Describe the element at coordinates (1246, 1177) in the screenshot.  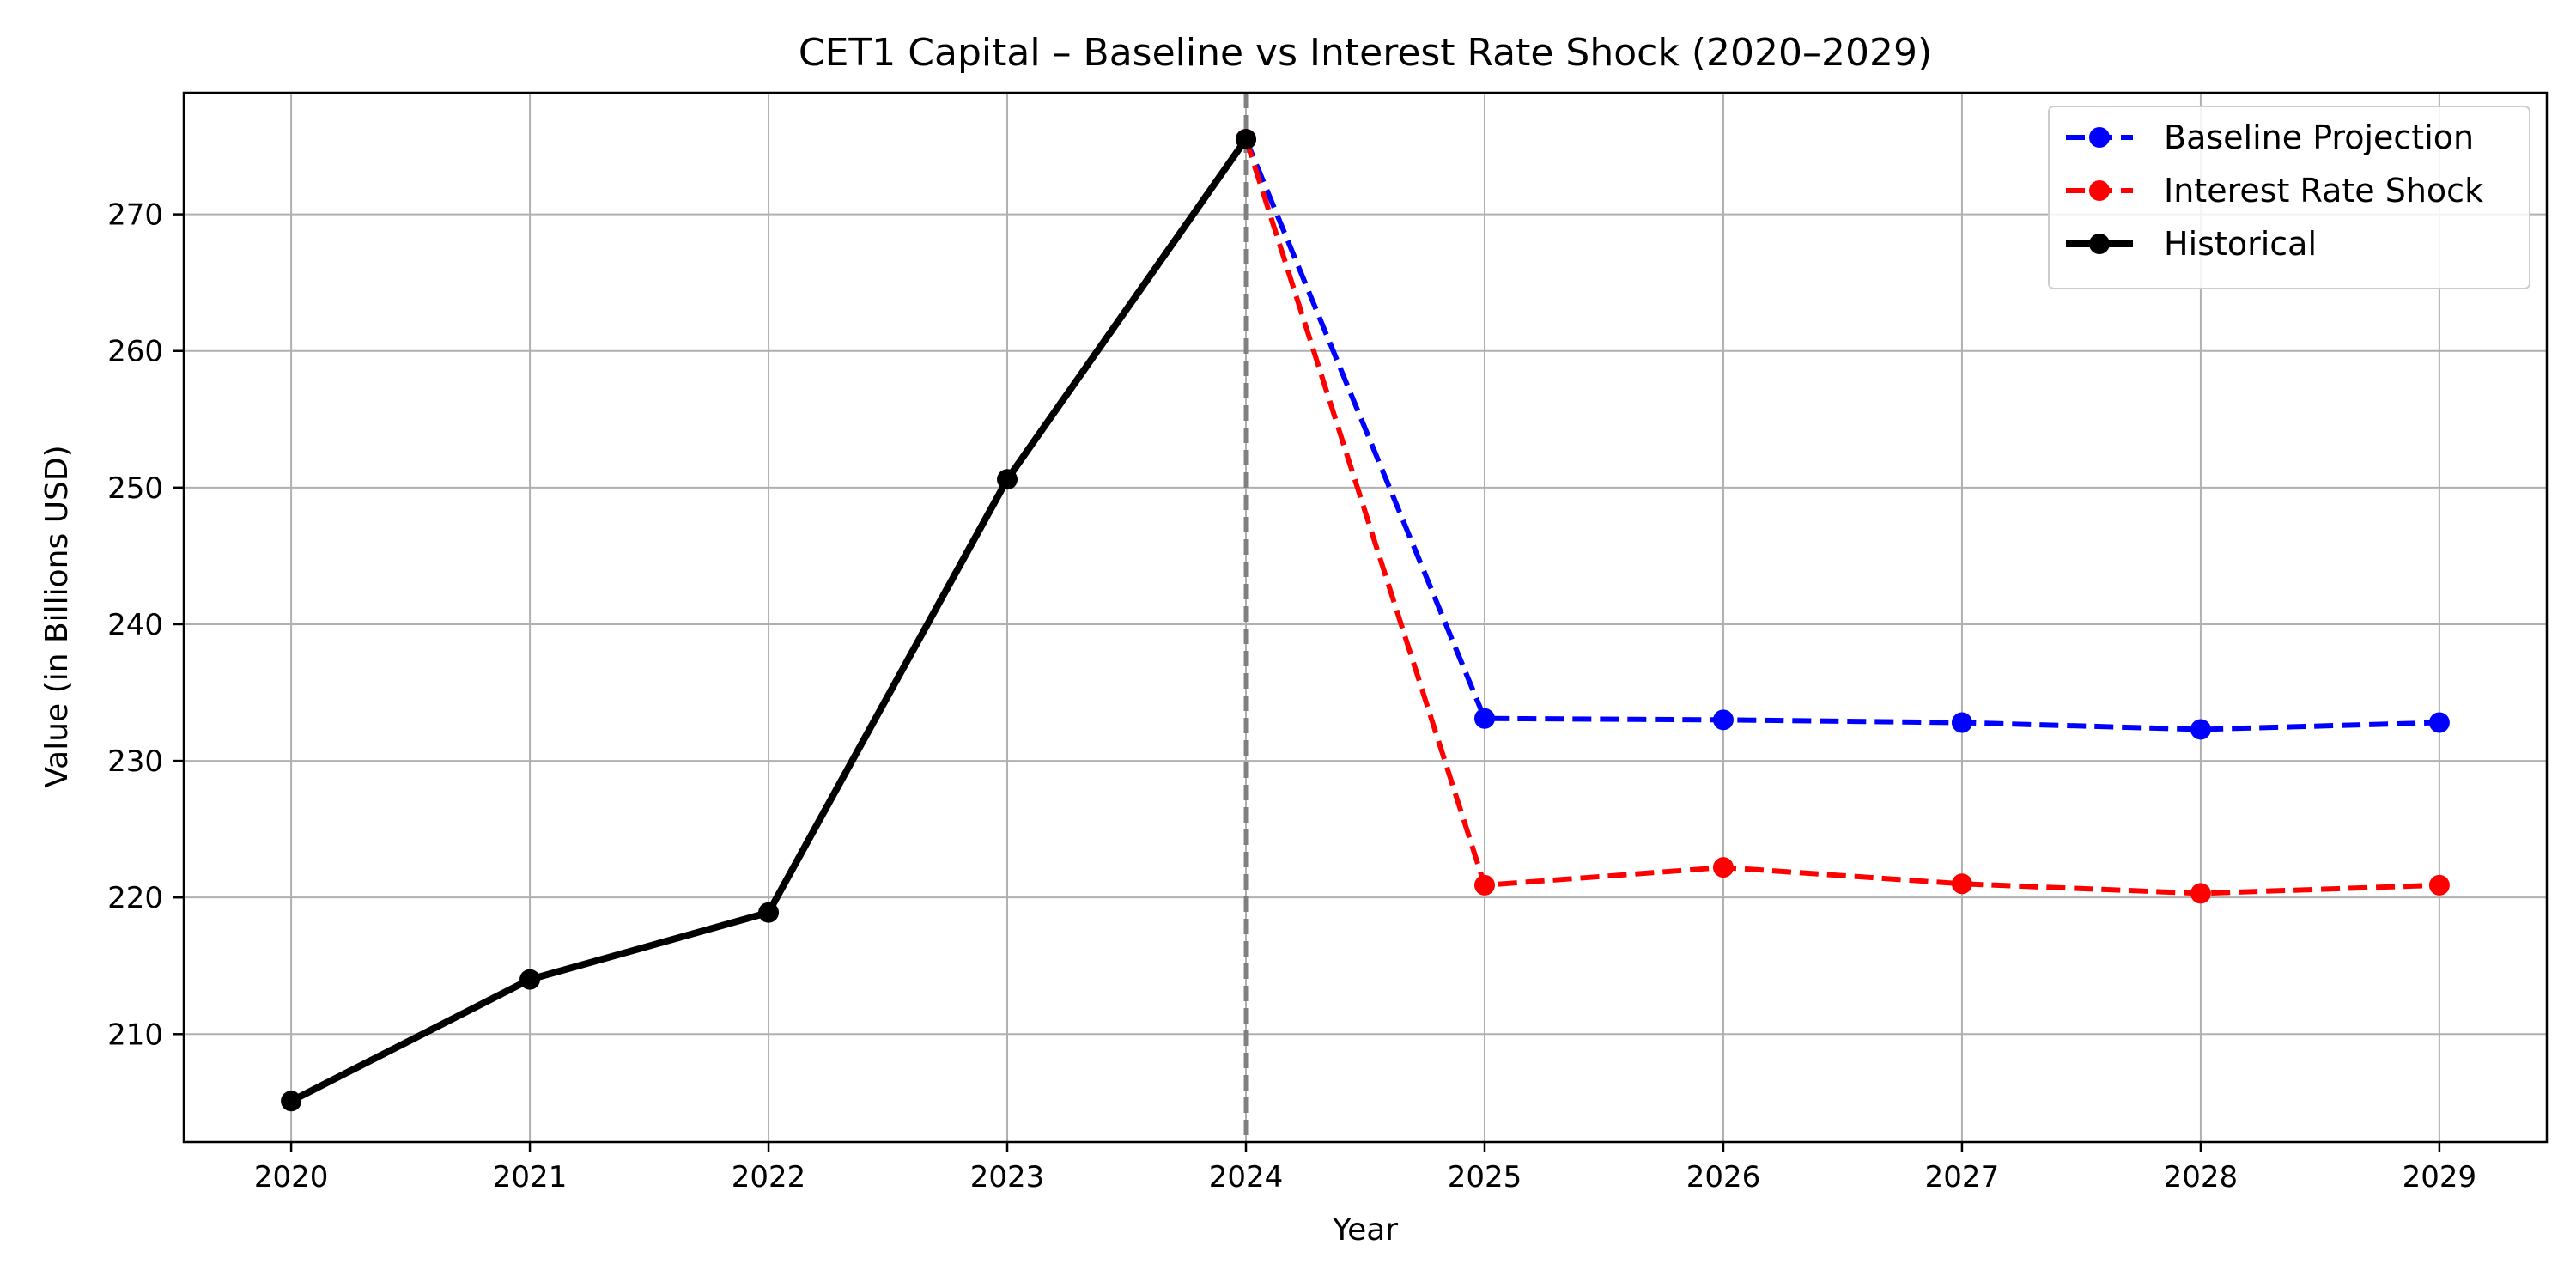
I see `x-tick-label: 2024` at that location.